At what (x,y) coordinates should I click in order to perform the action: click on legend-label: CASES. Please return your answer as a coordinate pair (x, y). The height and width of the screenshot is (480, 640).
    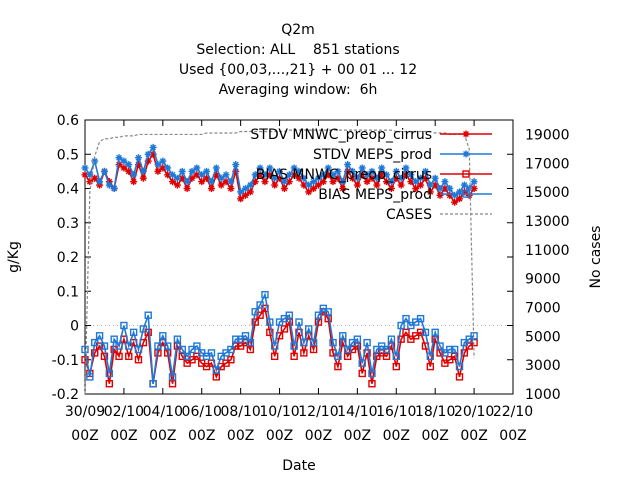
    Looking at the image, I should click on (409, 215).